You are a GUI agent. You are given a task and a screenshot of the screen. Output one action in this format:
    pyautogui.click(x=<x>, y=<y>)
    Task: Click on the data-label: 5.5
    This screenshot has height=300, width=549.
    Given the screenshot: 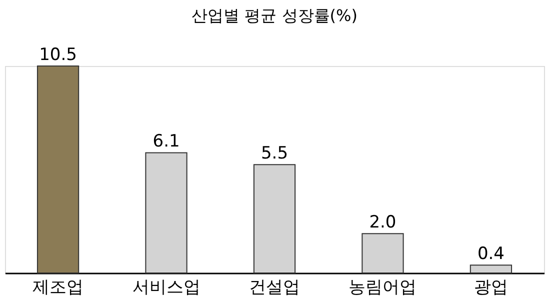 What is the action you would take?
    pyautogui.click(x=274, y=154)
    